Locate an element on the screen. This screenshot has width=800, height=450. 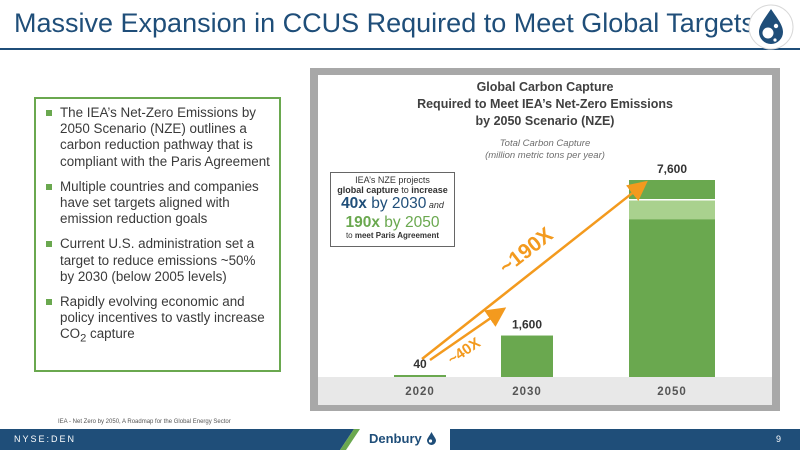
callout-bold-increase: increase is located at coordinates (429, 190).